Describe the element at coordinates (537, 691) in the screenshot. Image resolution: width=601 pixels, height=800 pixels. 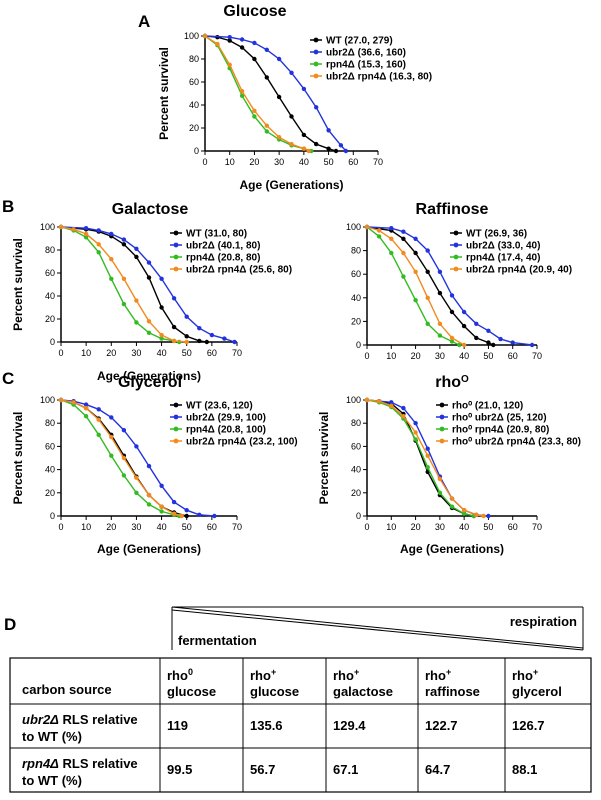
I see `header-col-5-sub: glycerol` at that location.